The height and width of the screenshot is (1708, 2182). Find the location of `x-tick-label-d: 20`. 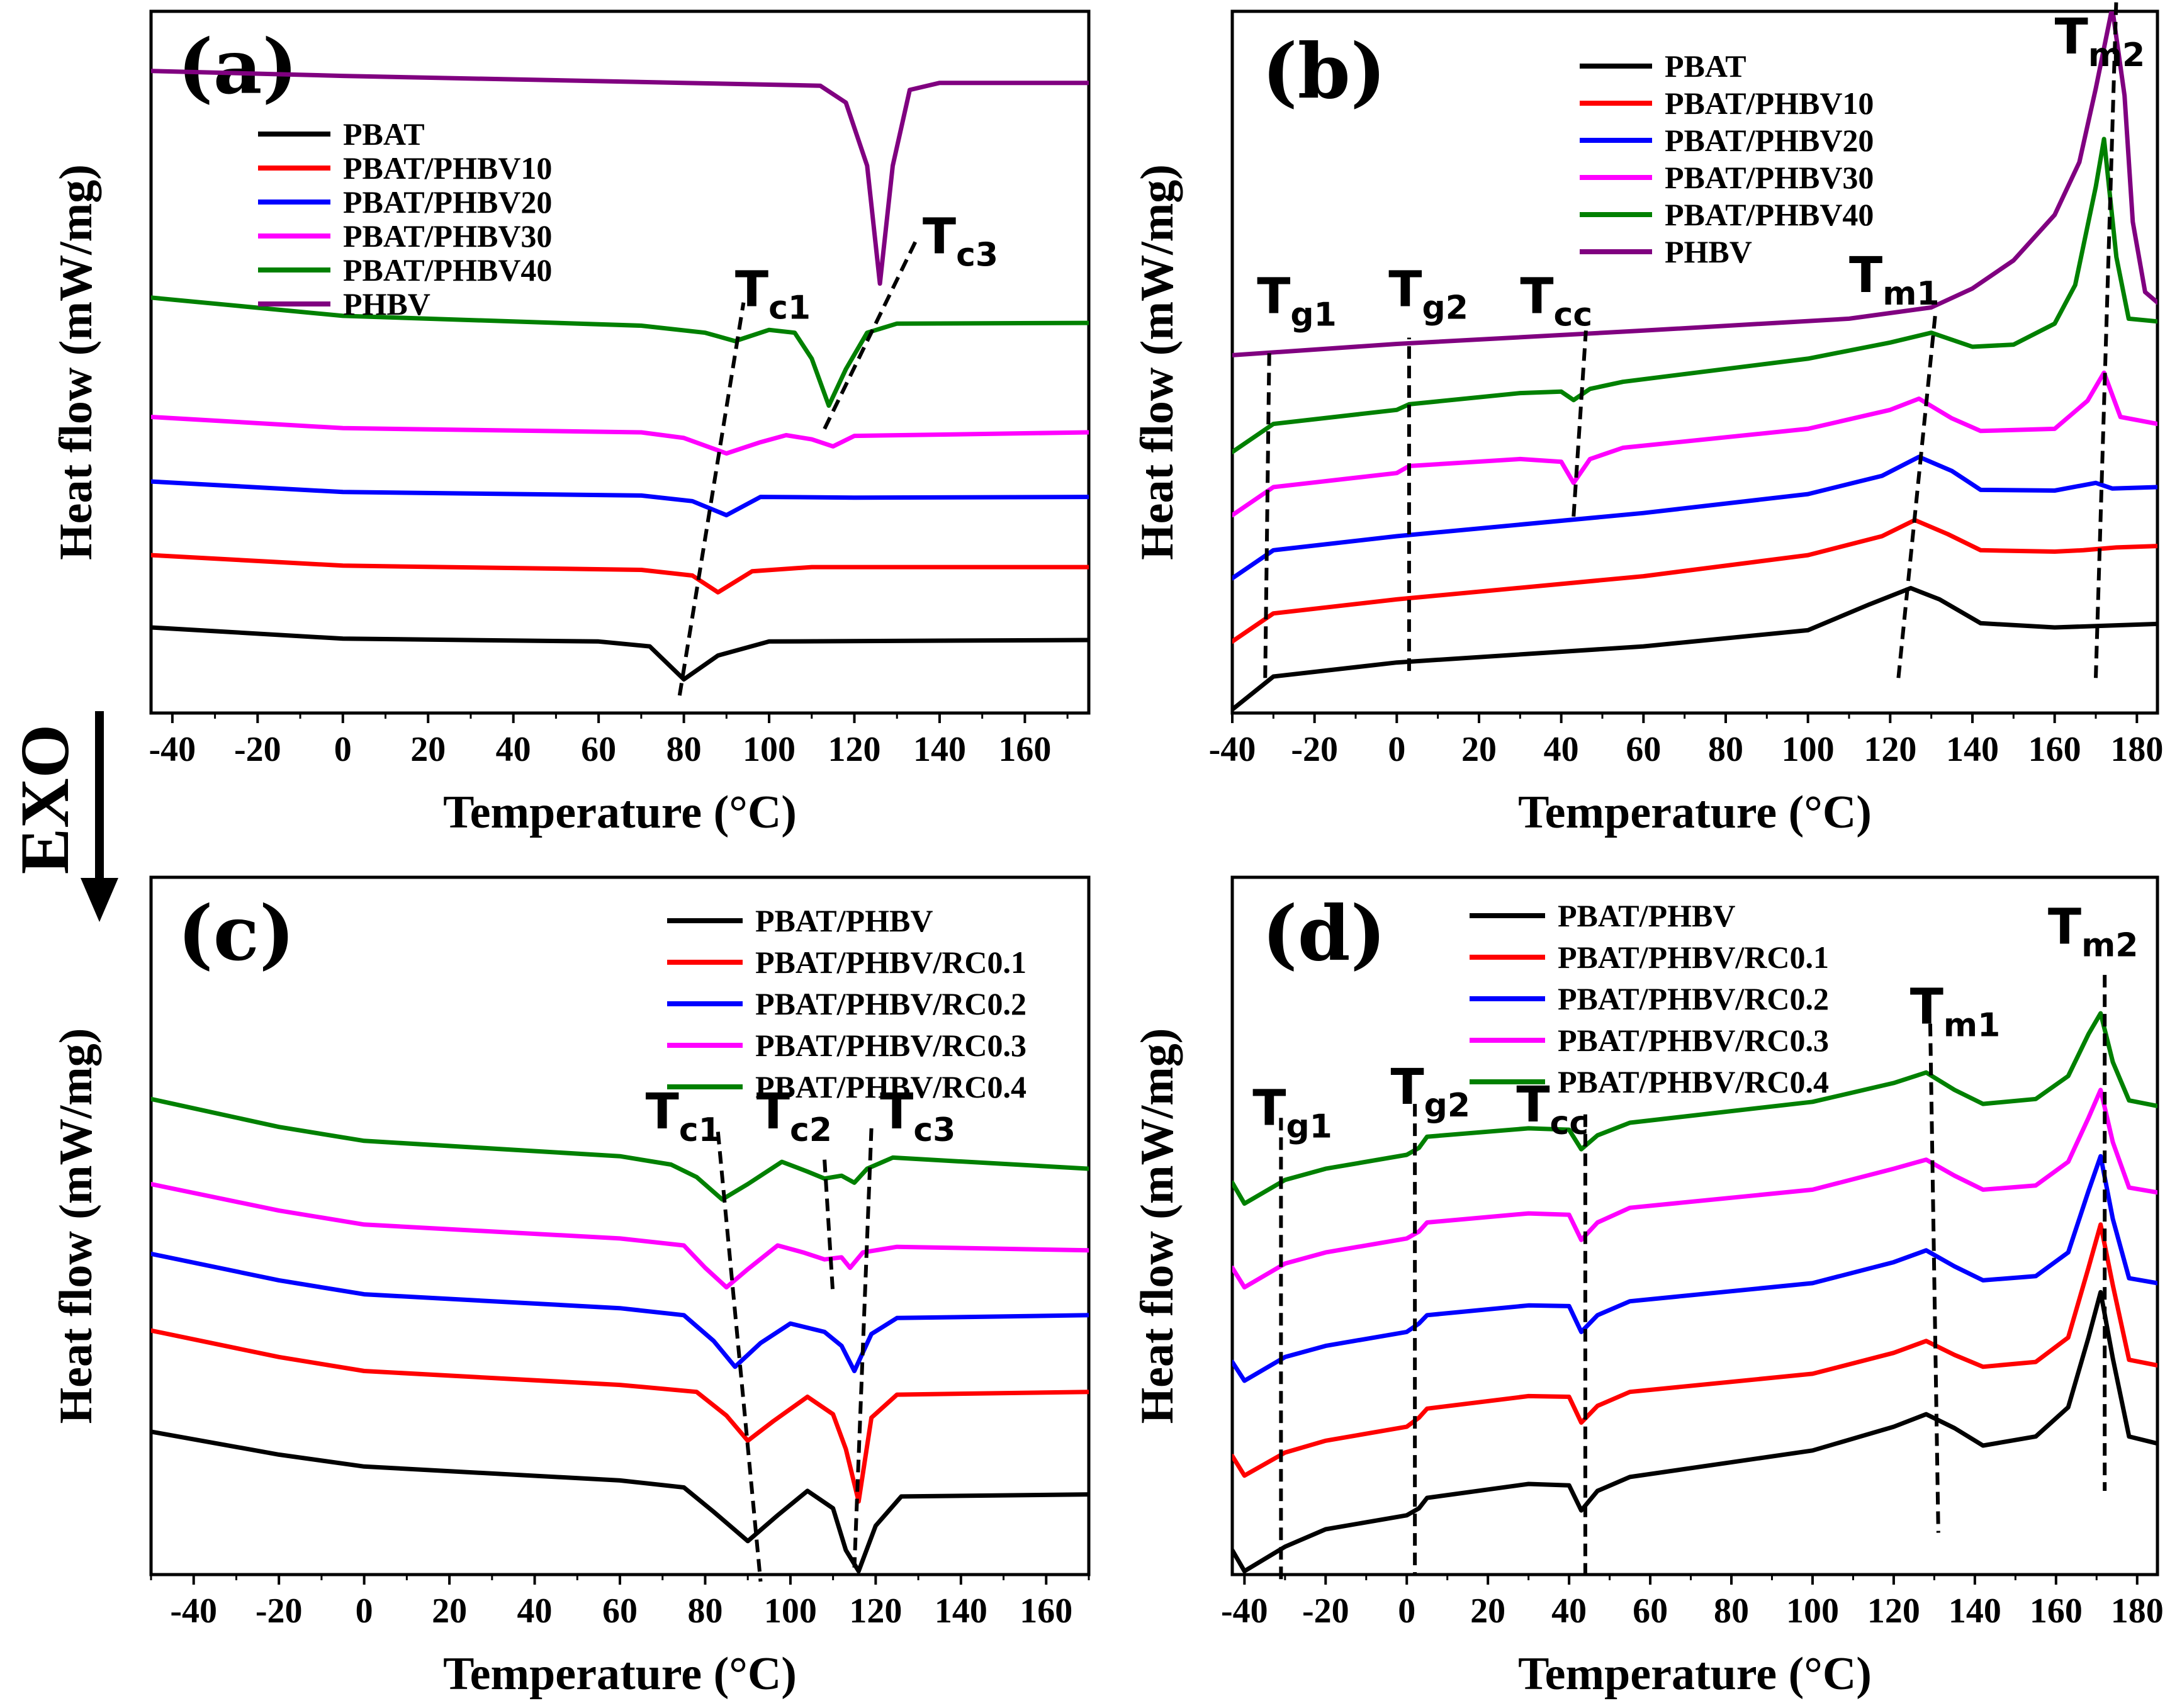

x-tick-label-d: 20 is located at coordinates (1487, 1612).